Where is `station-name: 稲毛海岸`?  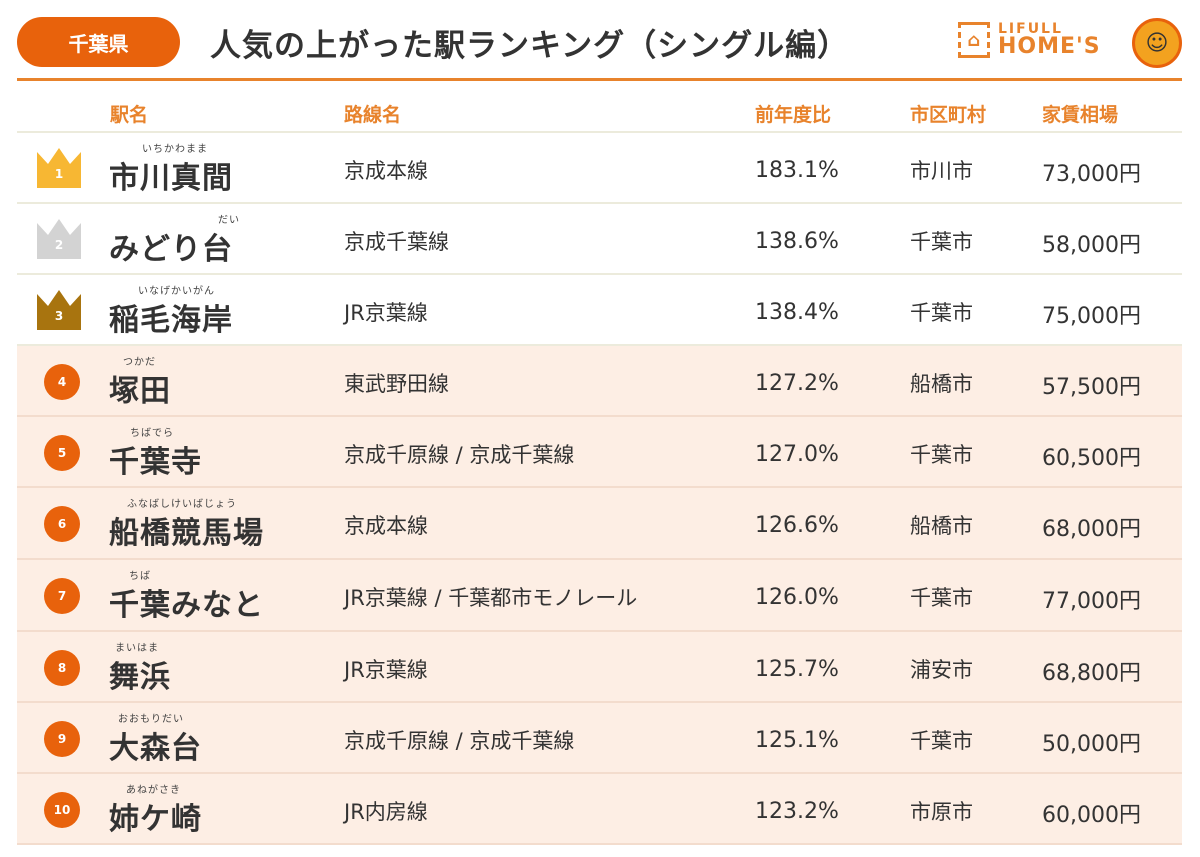 station-name: 稲毛海岸 is located at coordinates (171, 320).